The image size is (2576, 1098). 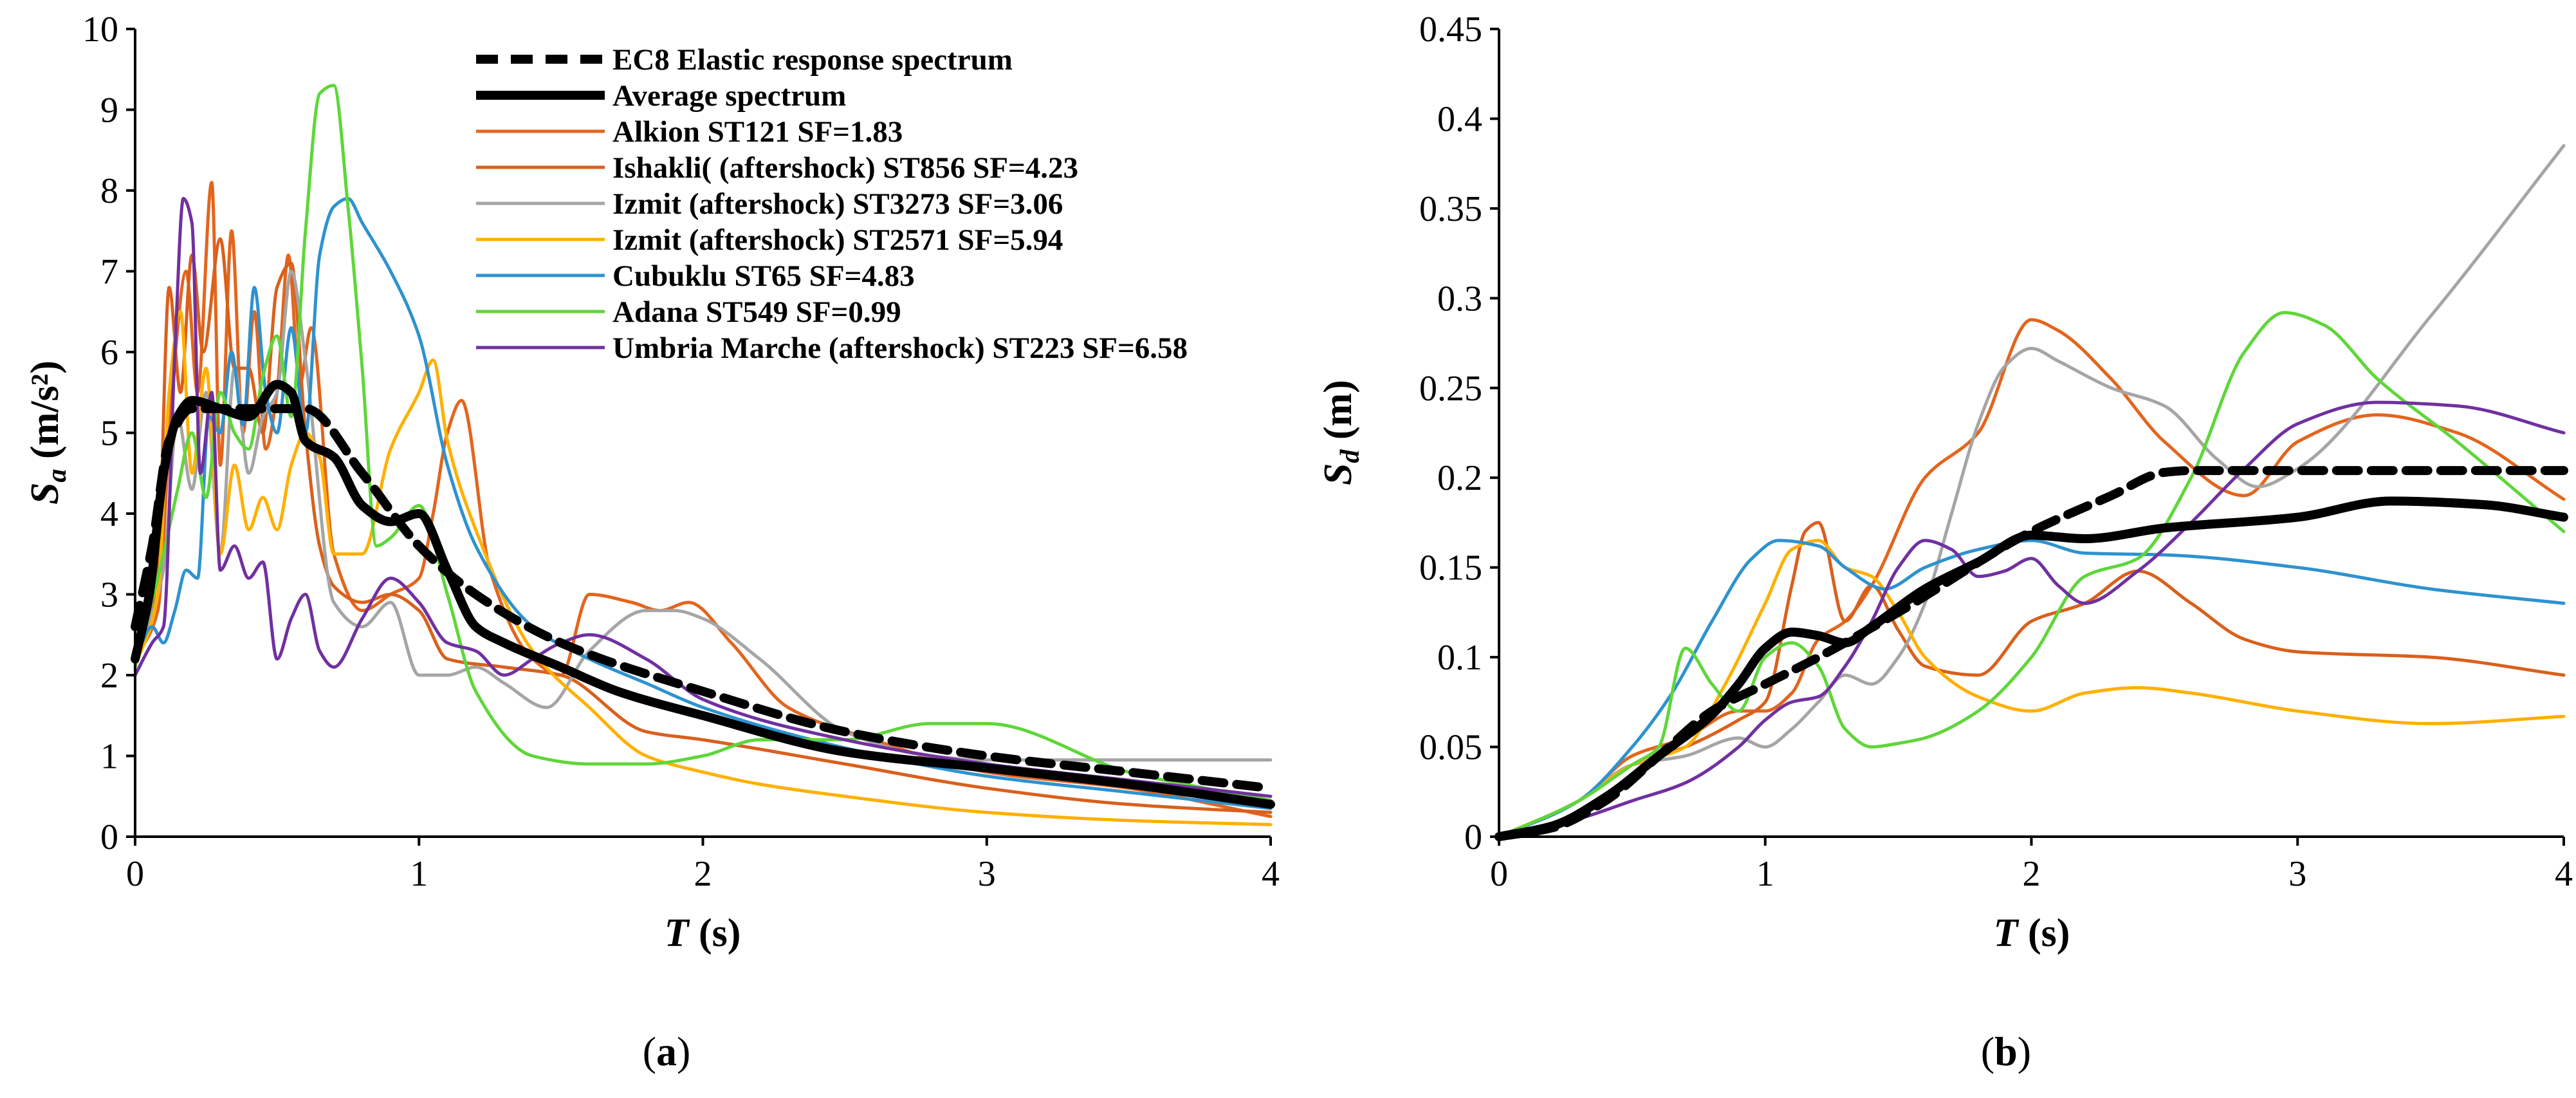 I want to click on panel-b-x-ticks: 0 1 2 3 4, so click(x=2031, y=866).